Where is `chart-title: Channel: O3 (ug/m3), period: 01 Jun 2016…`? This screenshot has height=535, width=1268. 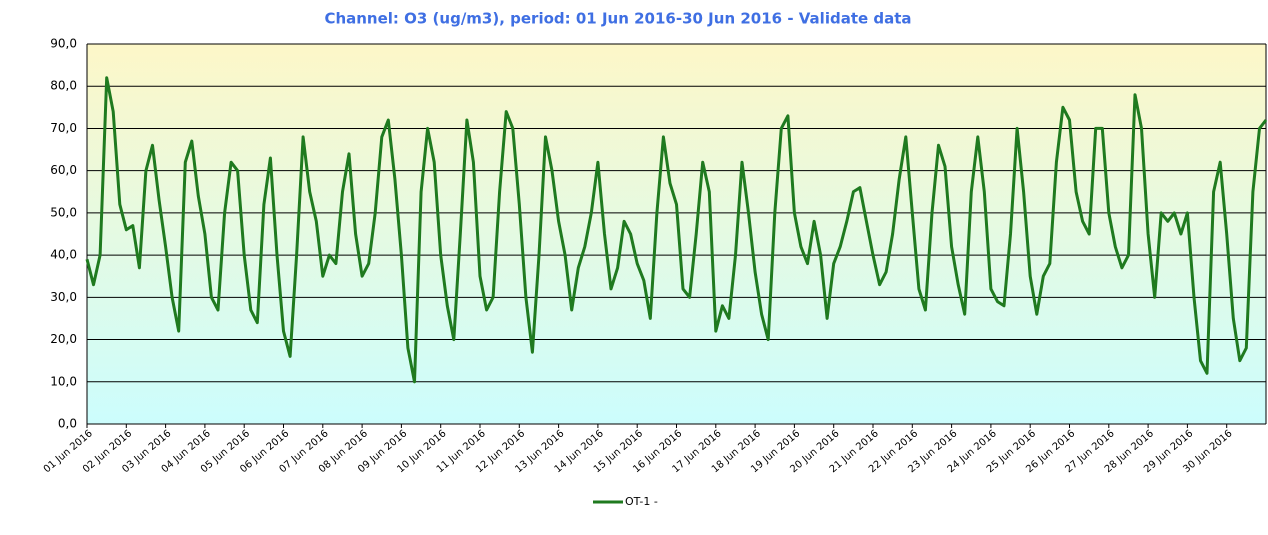 chart-title: Channel: O3 (ug/m3), period: 01 Jun 2016… is located at coordinates (617, 19).